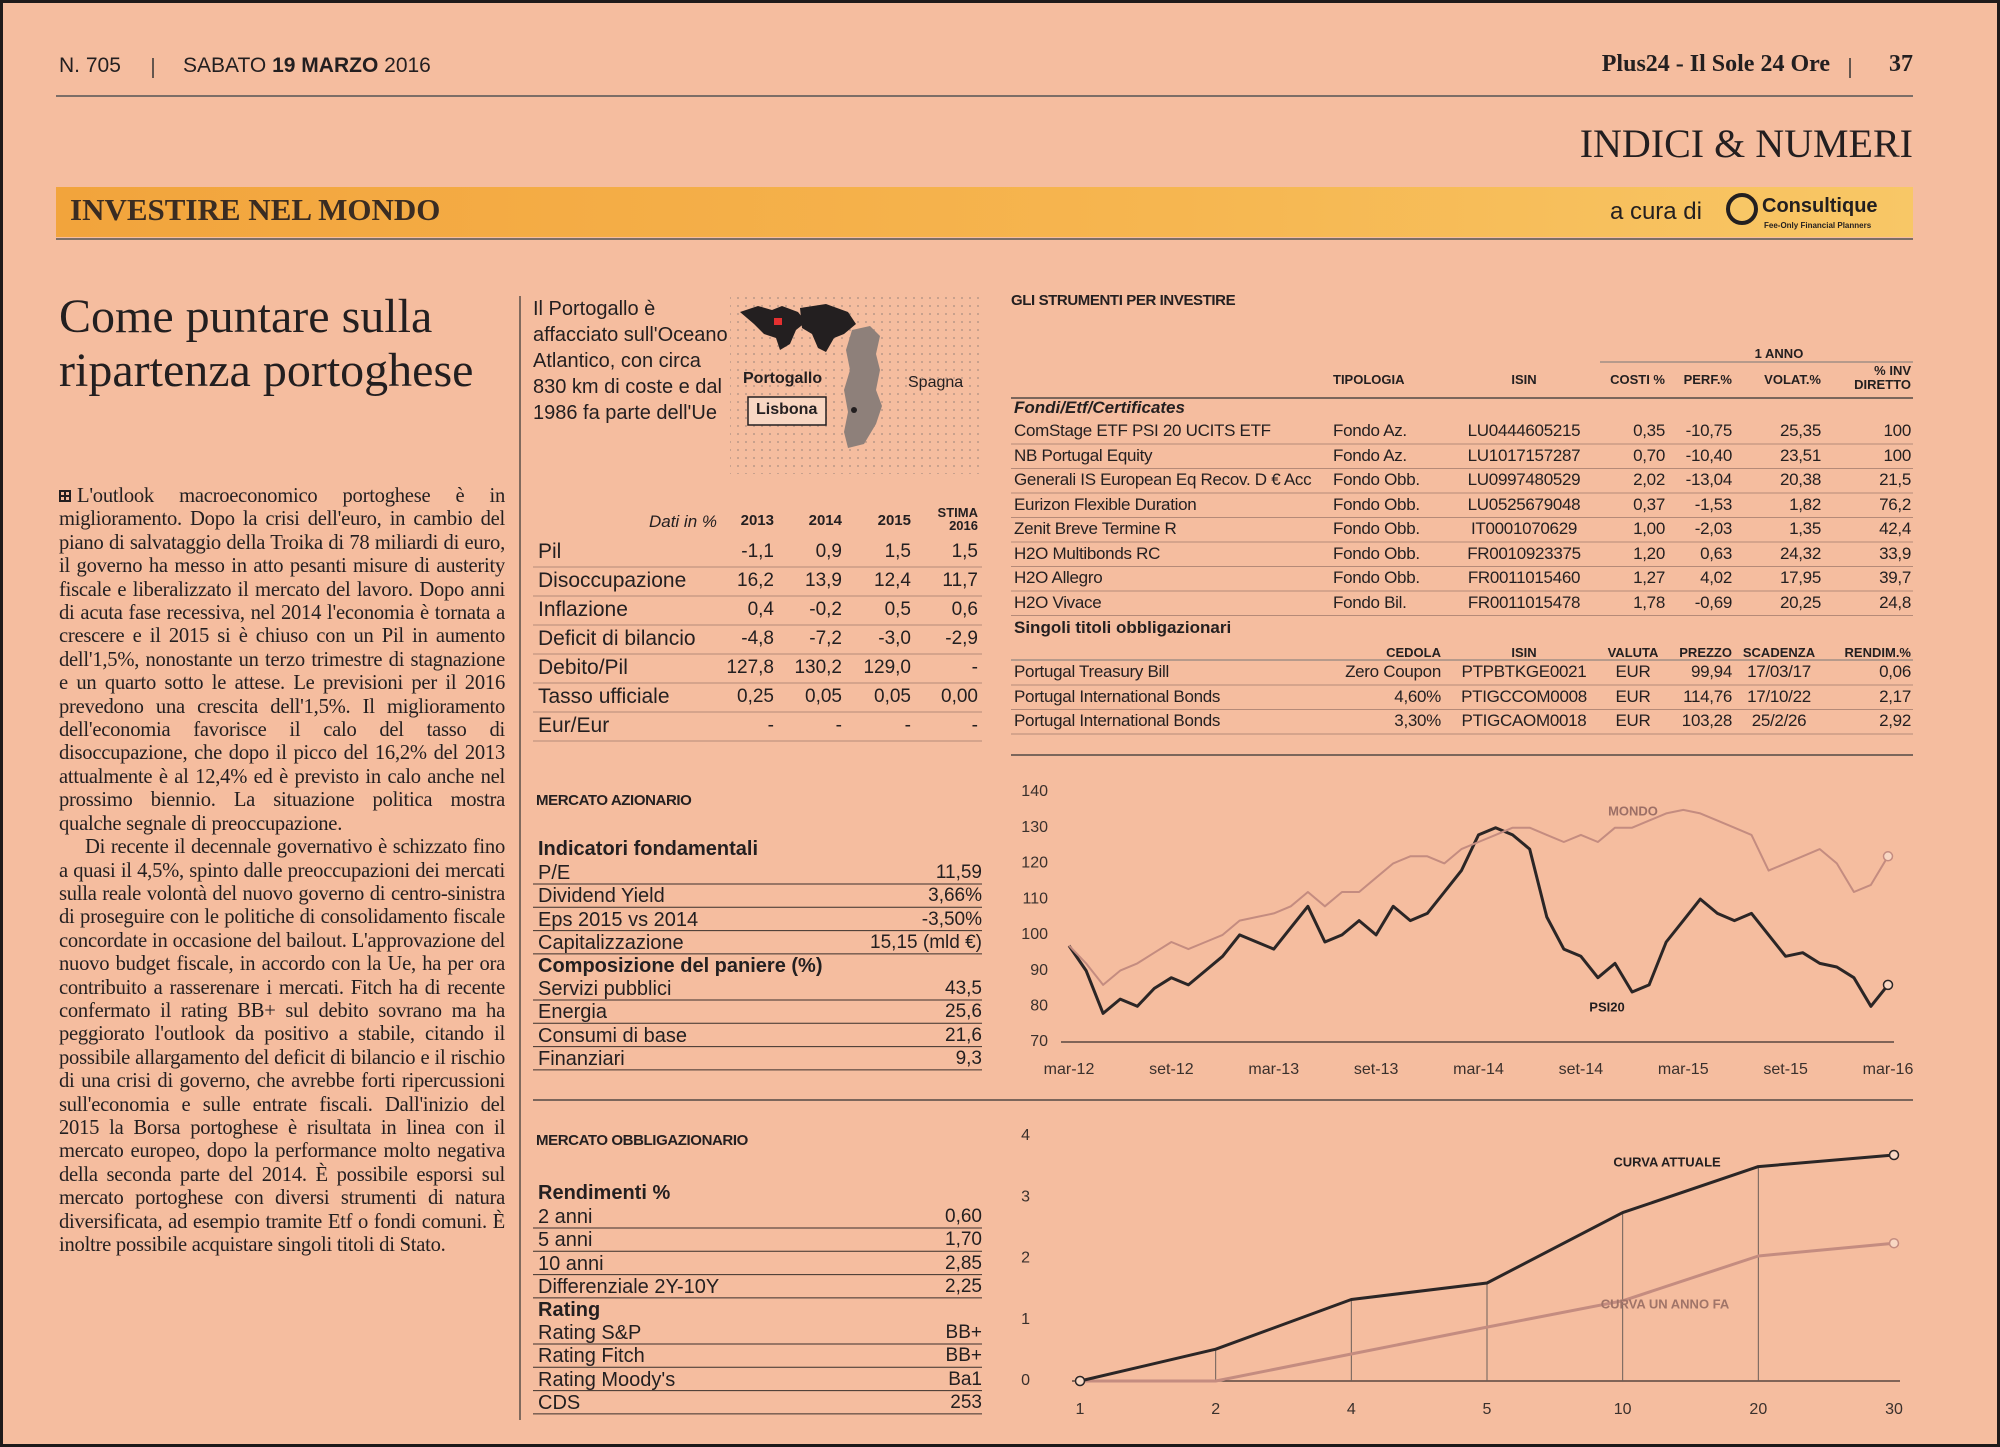 The height and width of the screenshot is (1447, 2000). Describe the element at coordinates (1025, 1196) in the screenshot. I see `y-tick-label: 3` at that location.